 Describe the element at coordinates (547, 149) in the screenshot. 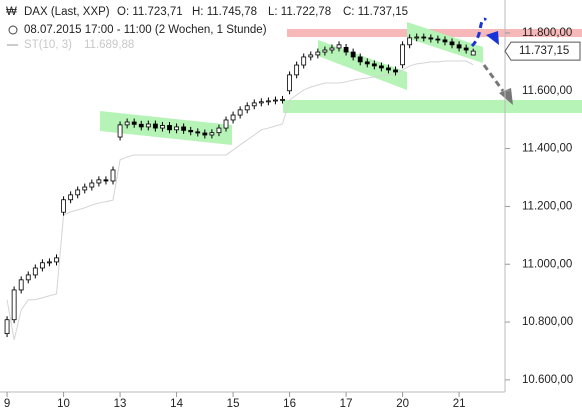

I see `y-tick-label: 11.400,00` at that location.